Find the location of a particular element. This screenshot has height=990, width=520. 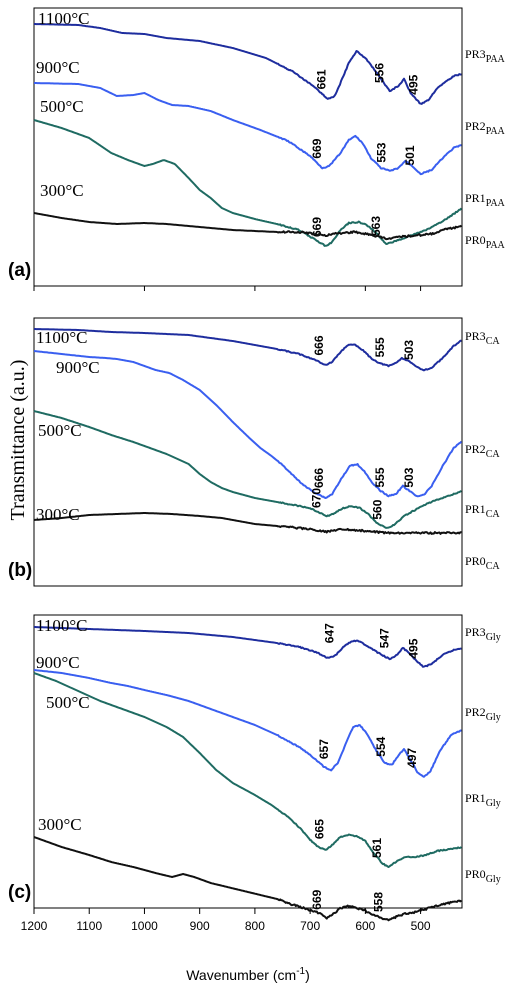

peak-label: 661 is located at coordinates (322, 79).